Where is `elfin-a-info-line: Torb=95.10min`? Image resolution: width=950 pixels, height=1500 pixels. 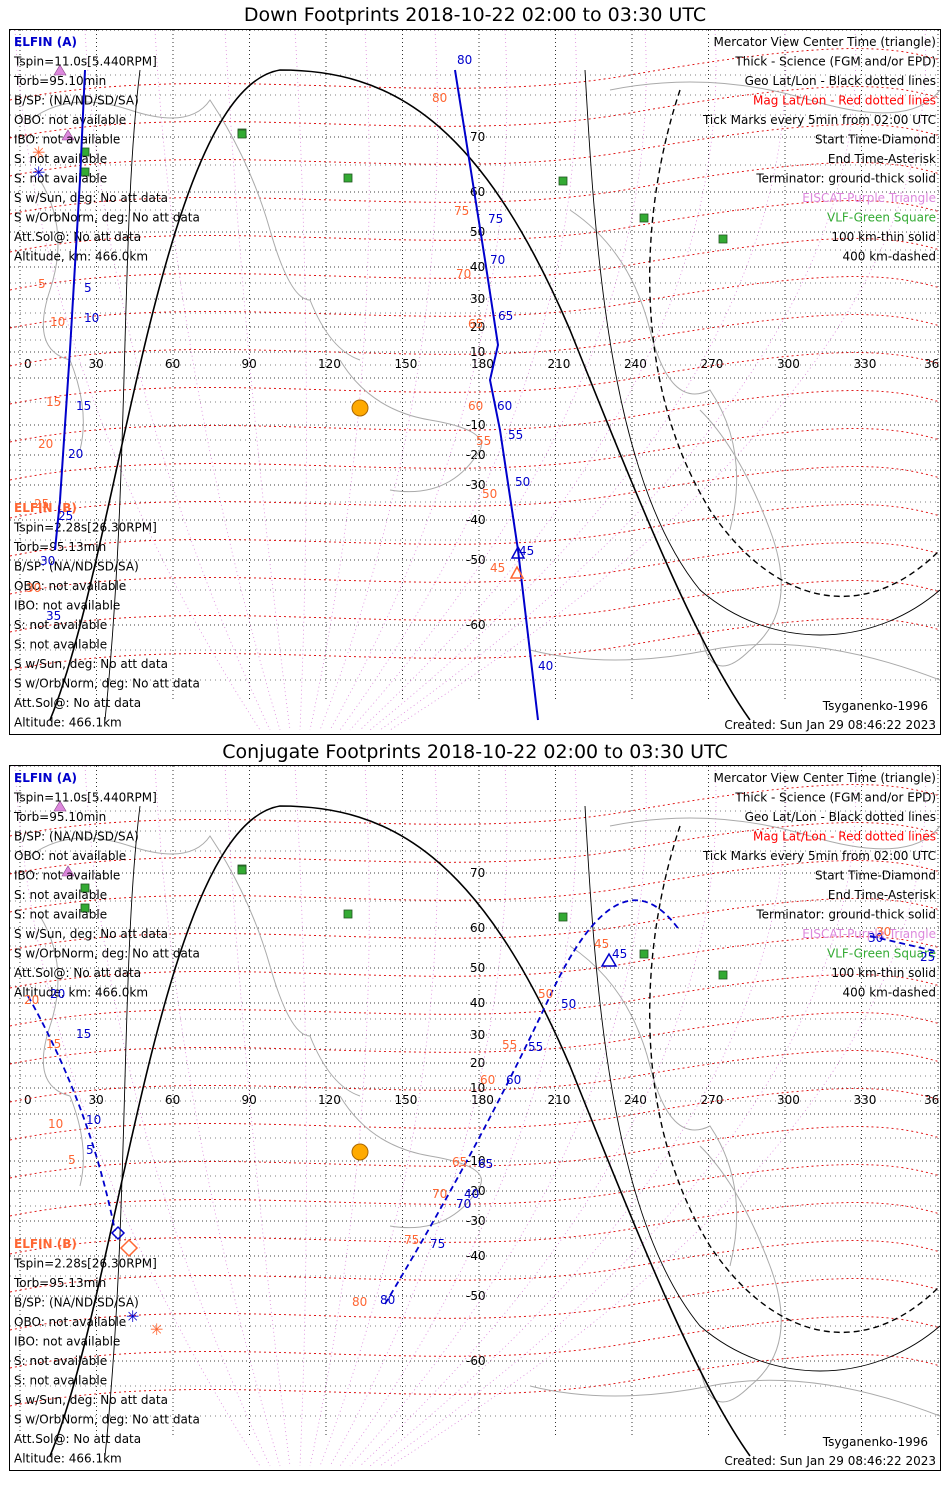 elfin-a-info-line: Torb=95.10min is located at coordinates (59, 817).